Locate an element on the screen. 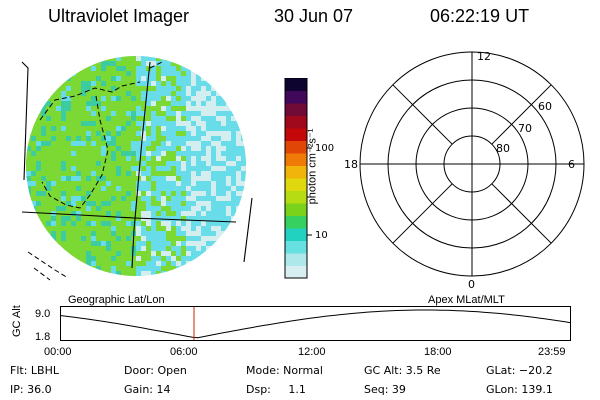 This screenshot has width=600, height=400. geographic-title: Geographic Lat/Lon is located at coordinates (116, 300).